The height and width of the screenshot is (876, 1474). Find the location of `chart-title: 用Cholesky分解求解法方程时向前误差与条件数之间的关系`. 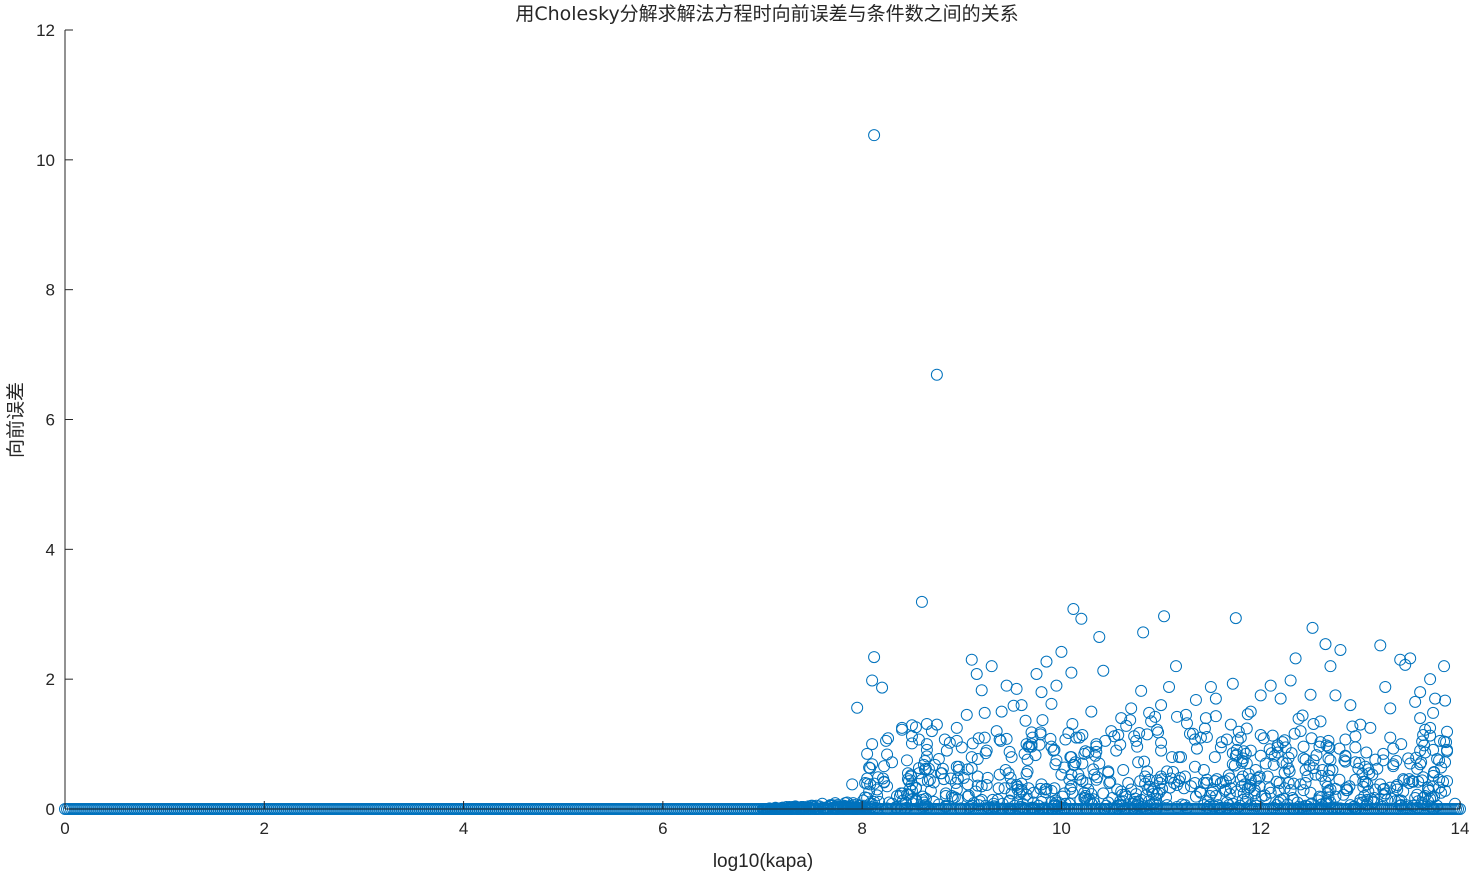

chart-title: 用Cholesky分解求解法方程时向前误差与条件数之间的关系 is located at coordinates (766, 14).